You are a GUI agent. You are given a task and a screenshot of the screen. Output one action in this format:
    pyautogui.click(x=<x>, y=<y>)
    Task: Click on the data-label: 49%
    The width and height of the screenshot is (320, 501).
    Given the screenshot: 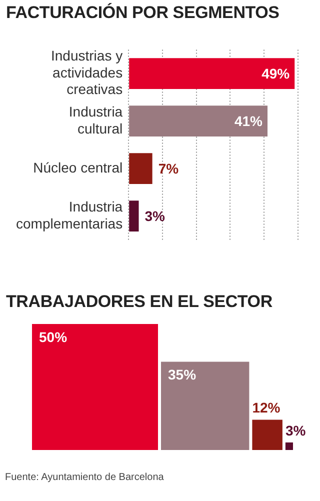 What is the action you would take?
    pyautogui.click(x=276, y=73)
    